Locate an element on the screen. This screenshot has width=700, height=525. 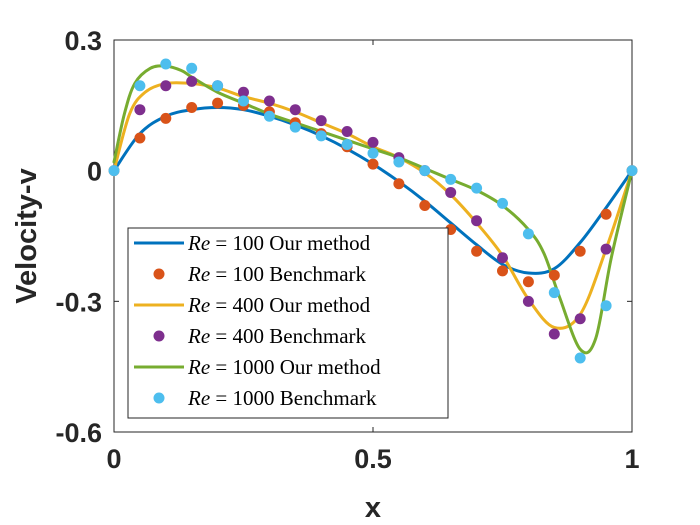
y-axis-label: Velocity-v is located at coordinates (27, 235).